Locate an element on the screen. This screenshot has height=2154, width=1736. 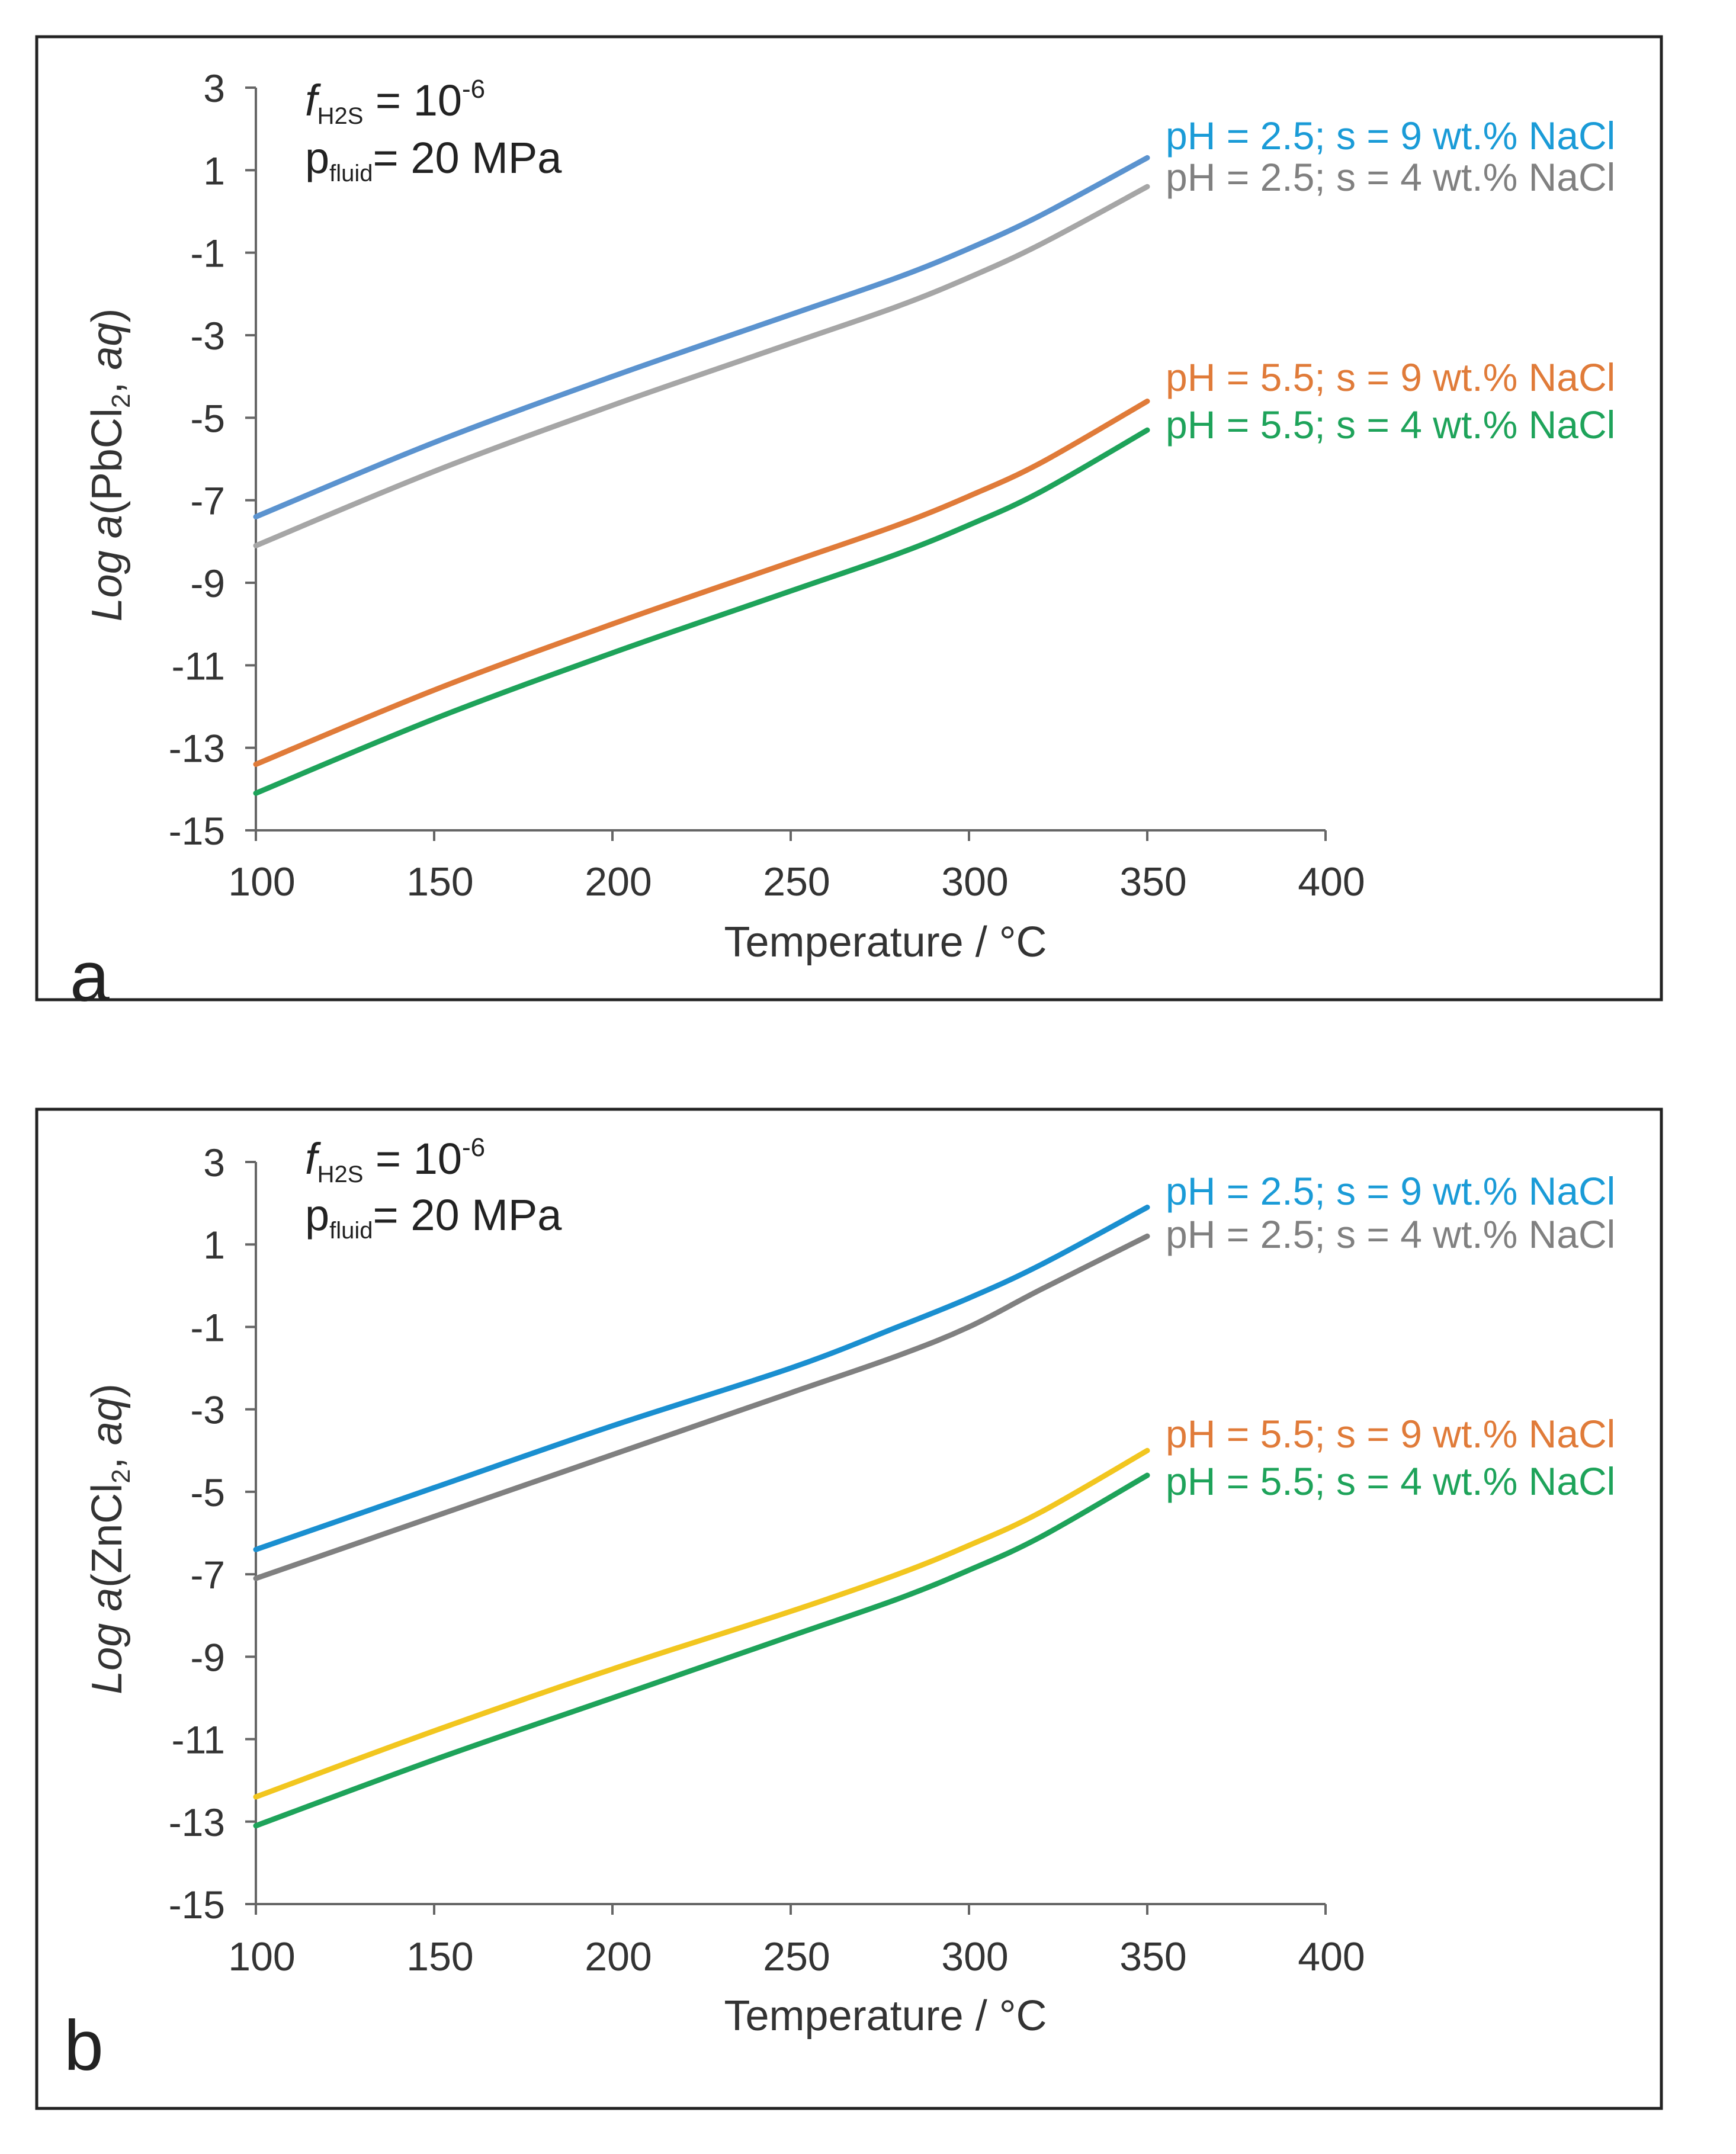
y-axis-label: Log a(PbCl2, aq) is located at coordinates (110, 465).